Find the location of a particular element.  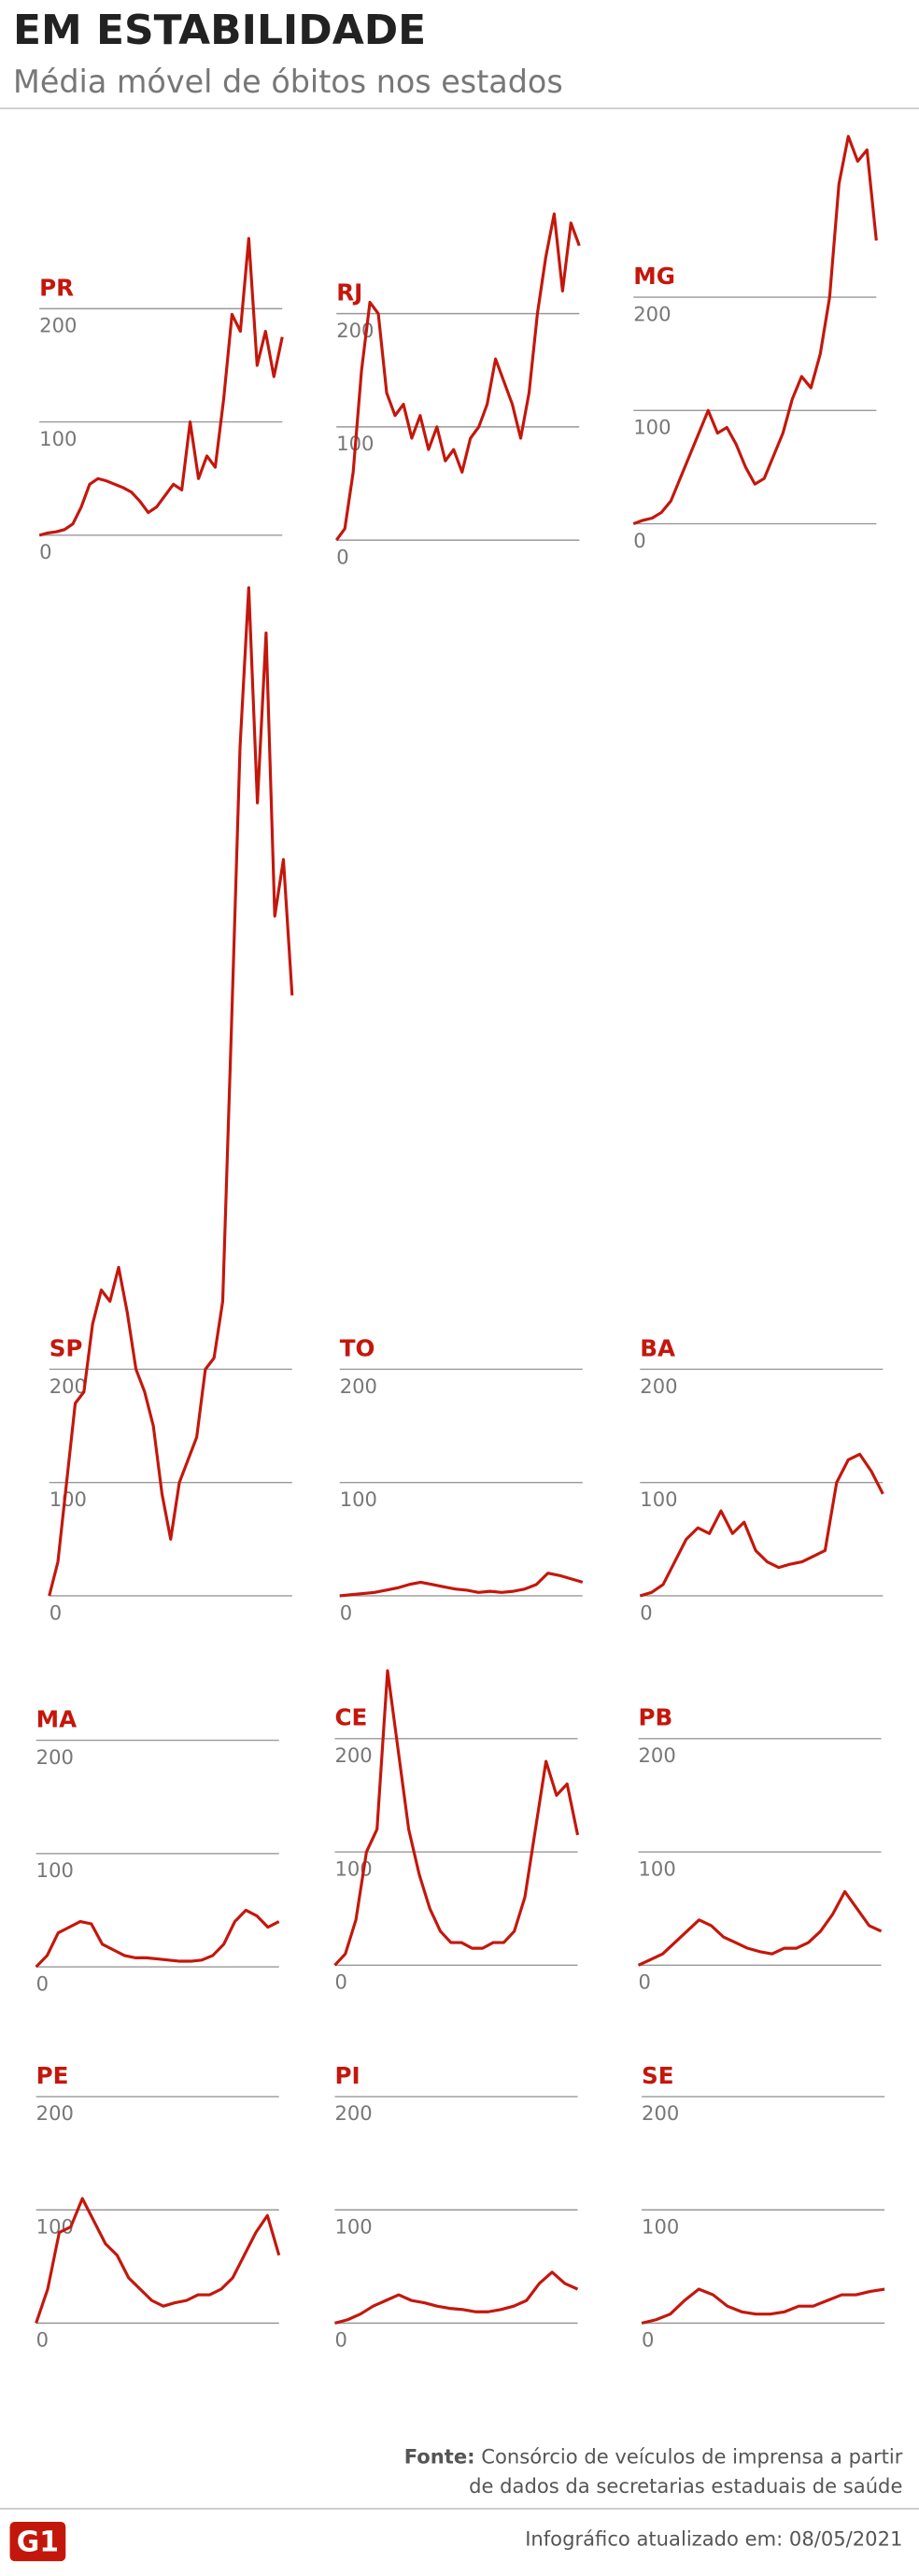

panel-title: RJ is located at coordinates (349, 292).